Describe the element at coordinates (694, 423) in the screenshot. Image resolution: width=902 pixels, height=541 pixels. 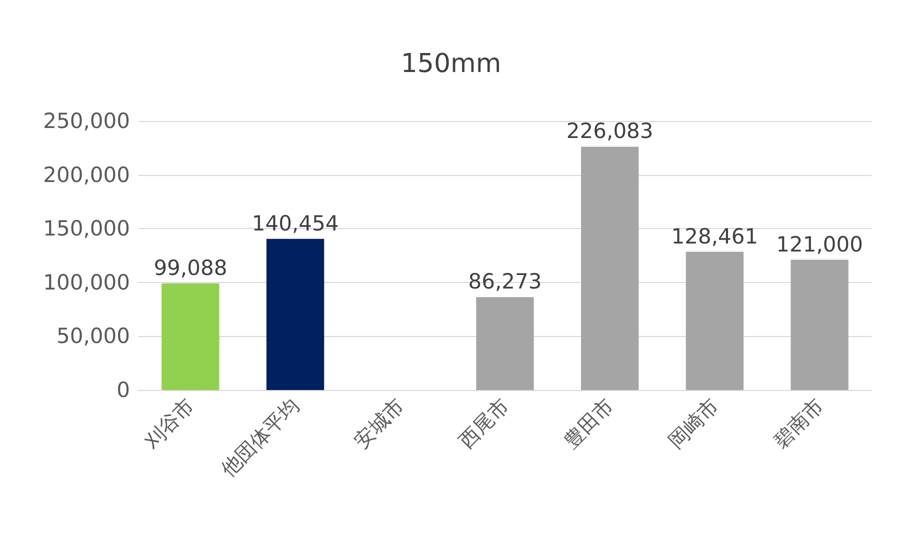
I see `x-tick-label: 岡崎市` at that location.